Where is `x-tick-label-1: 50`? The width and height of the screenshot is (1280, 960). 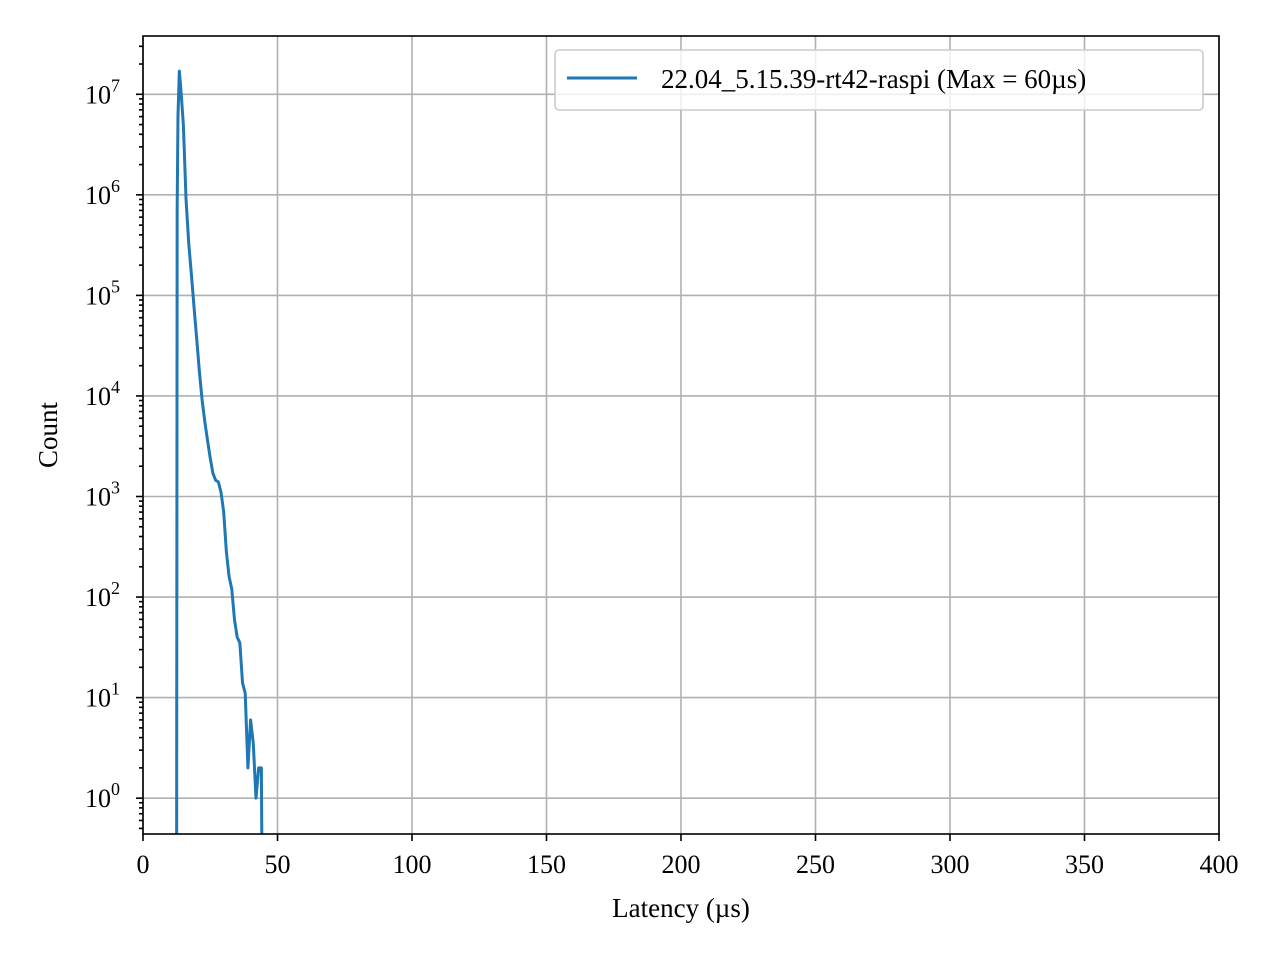 x-tick-label-1: 50 is located at coordinates (278, 864).